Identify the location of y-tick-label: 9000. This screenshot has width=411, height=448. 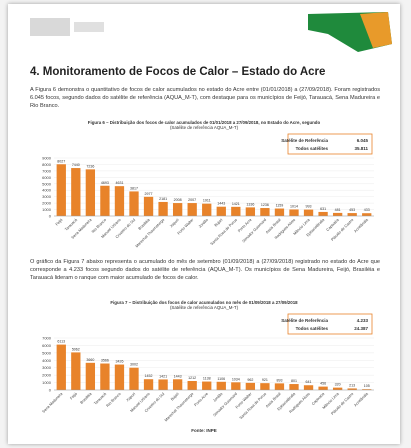
(47, 158).